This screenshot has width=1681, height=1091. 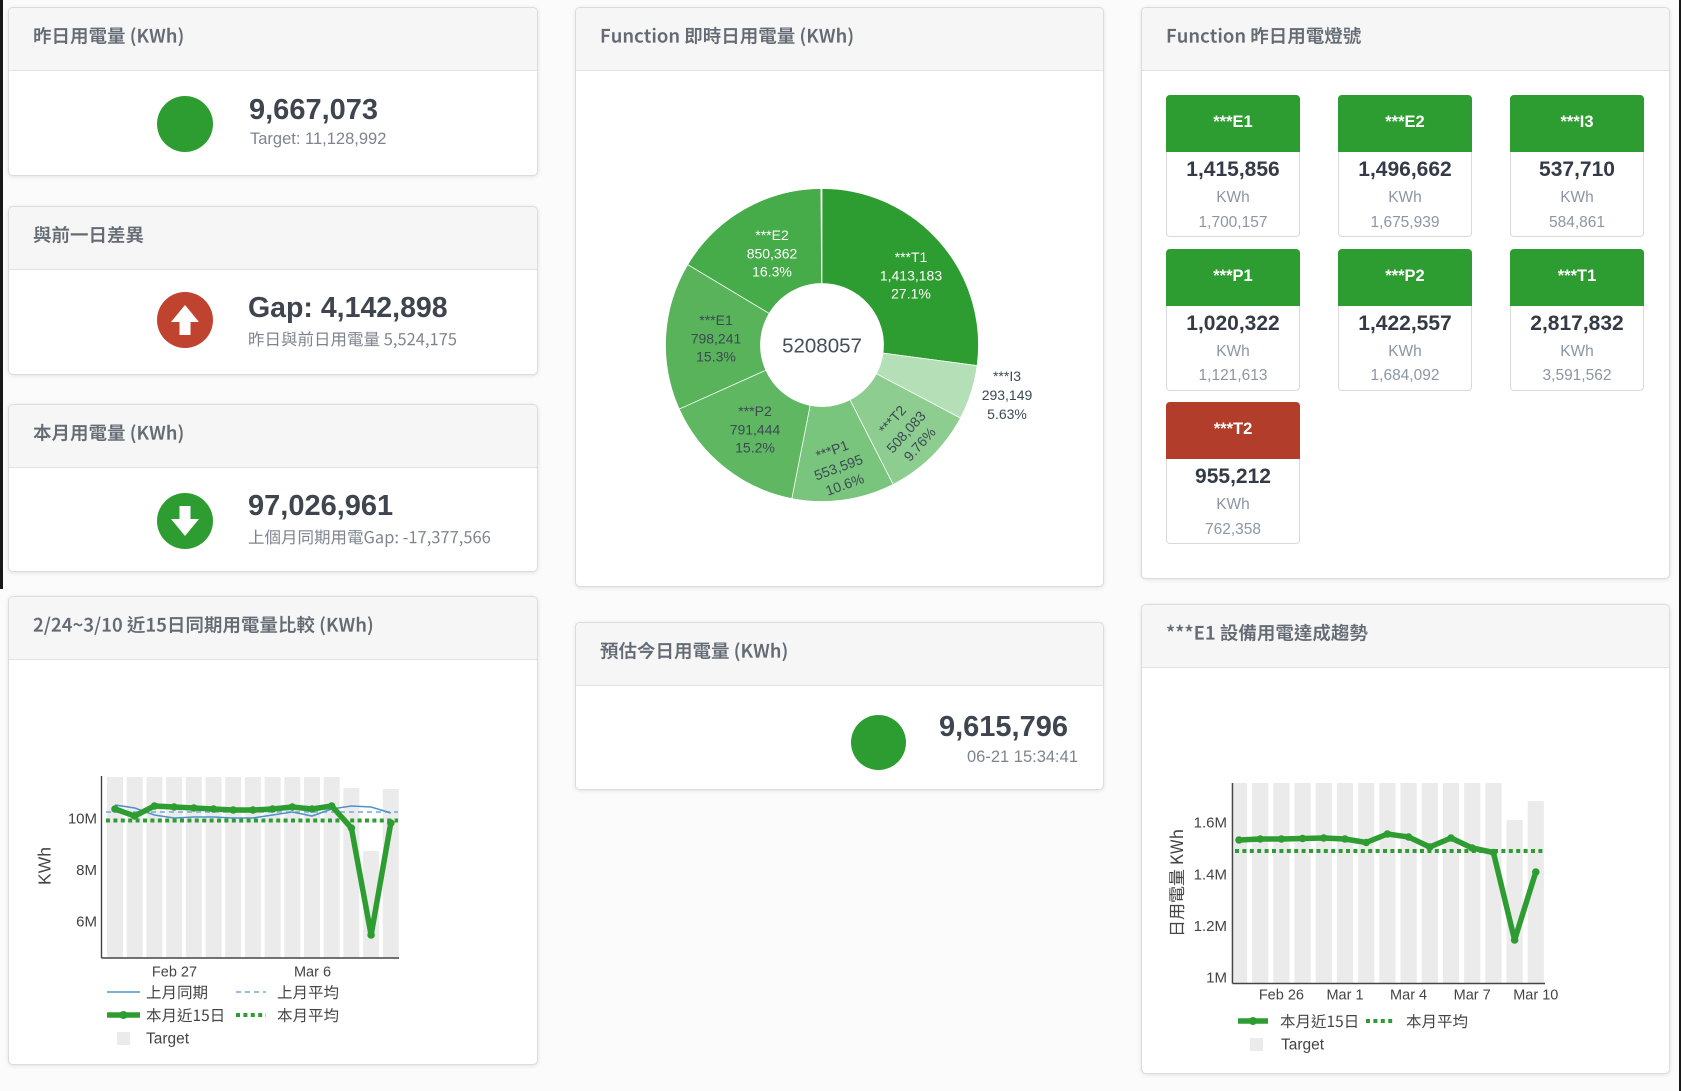 What do you see at coordinates (772, 272) in the screenshot?
I see `svg-text: 16.3%` at bounding box center [772, 272].